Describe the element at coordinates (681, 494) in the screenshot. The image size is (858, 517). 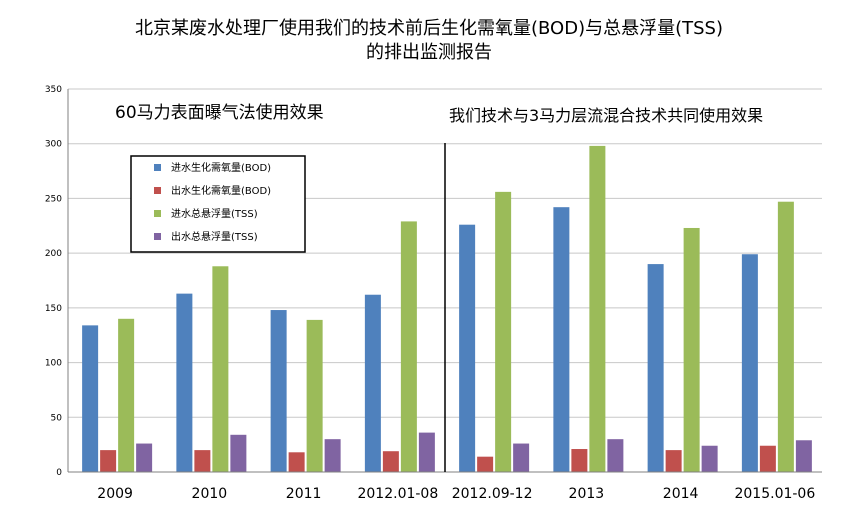
I see `x-tick-label: 2014` at that location.